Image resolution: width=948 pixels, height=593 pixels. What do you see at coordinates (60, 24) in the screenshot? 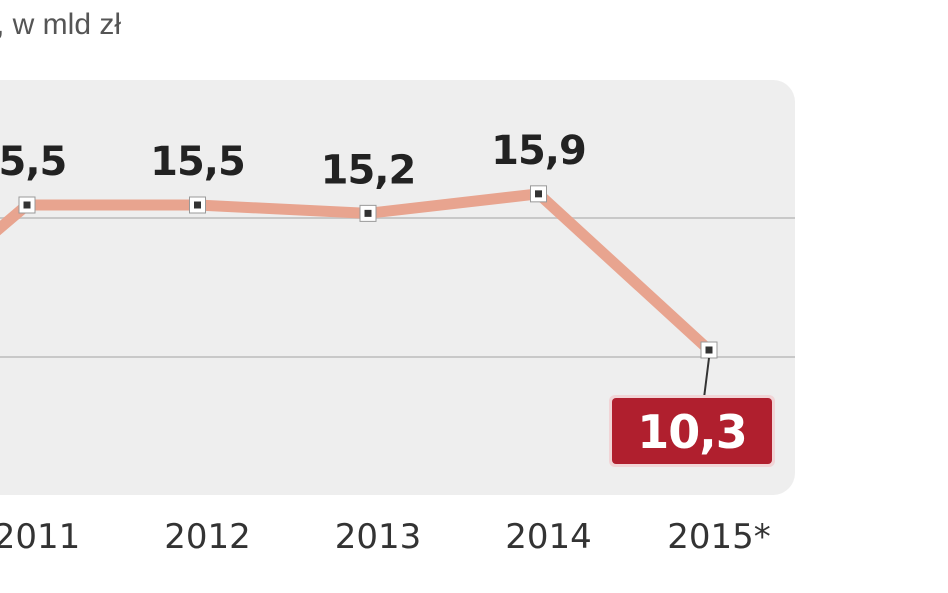
I see `chart-subtitle: , w mld zł` at bounding box center [60, 24].